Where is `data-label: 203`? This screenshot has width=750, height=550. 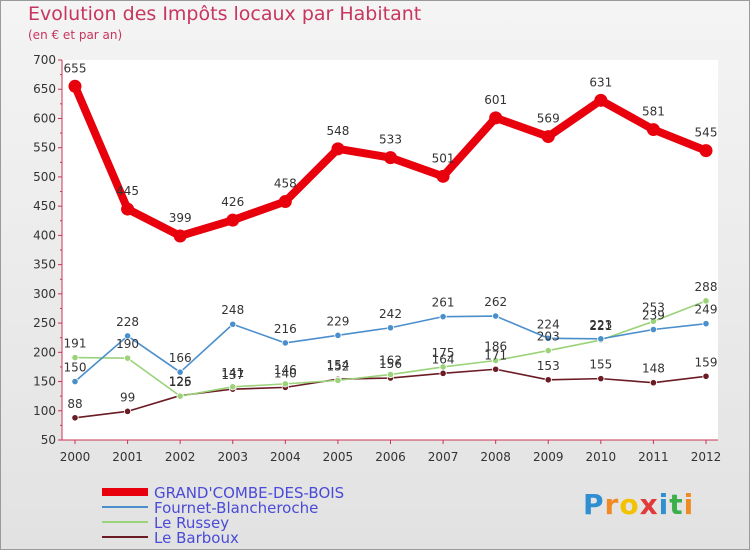
data-label: 203 is located at coordinates (548, 337).